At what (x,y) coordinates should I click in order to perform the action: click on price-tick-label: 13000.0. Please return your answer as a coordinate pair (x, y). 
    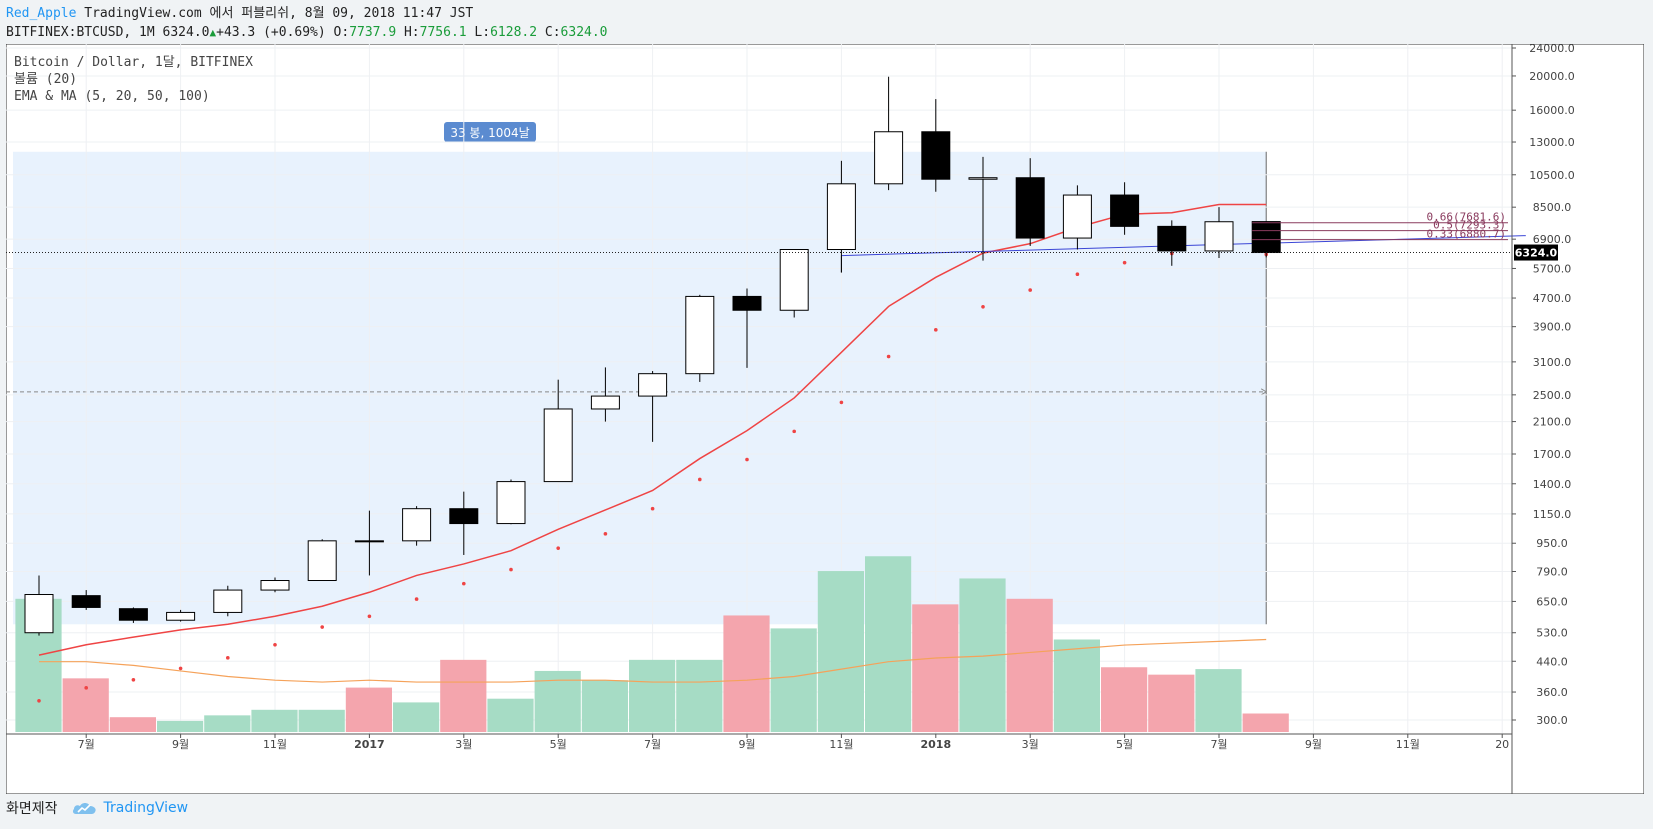
    Looking at the image, I should click on (1552, 142).